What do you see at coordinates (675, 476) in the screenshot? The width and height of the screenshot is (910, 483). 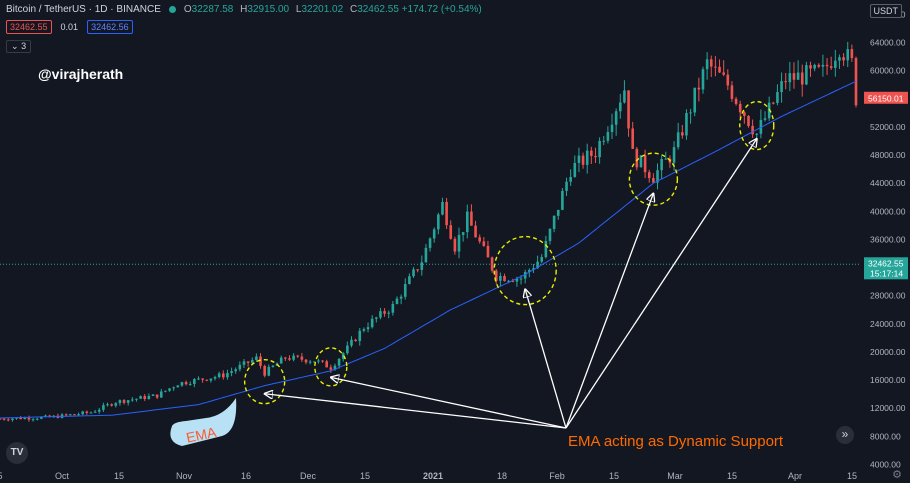 I see `x-tick-label: Mar` at bounding box center [675, 476].